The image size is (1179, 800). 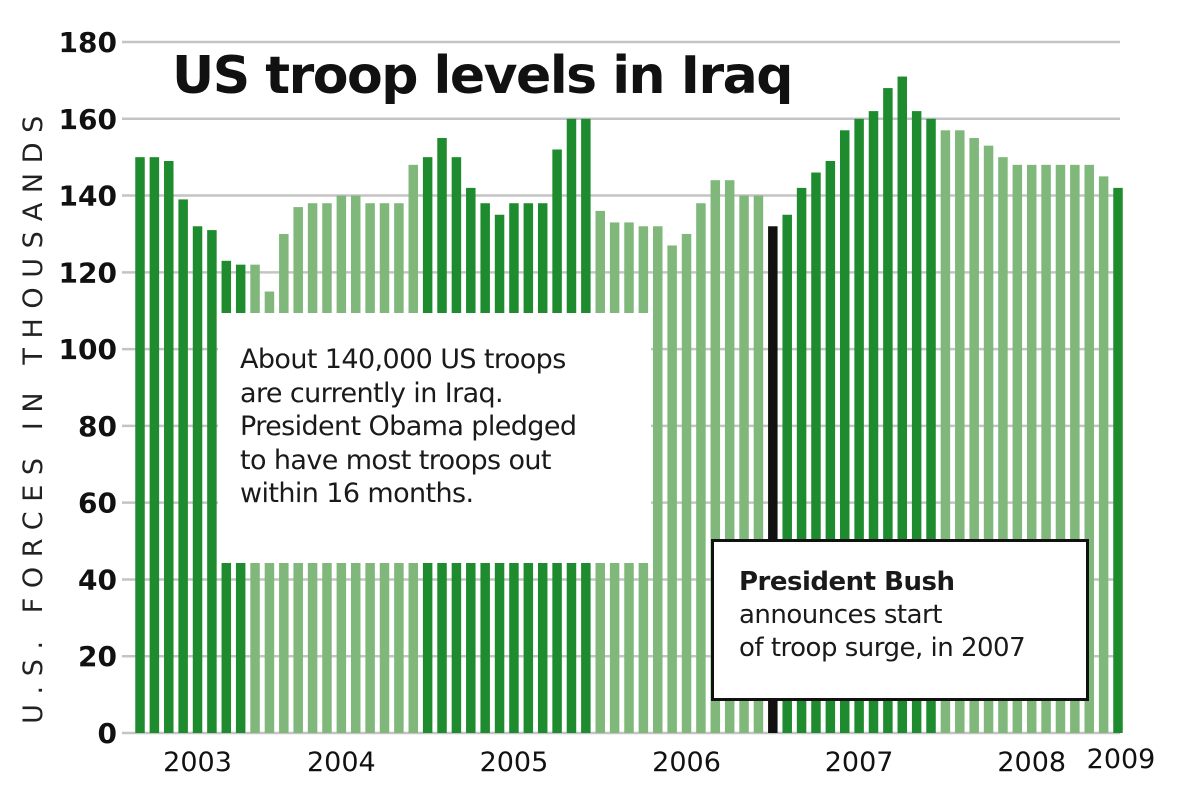 I want to click on note-line: within 16 months., so click(x=357, y=493).